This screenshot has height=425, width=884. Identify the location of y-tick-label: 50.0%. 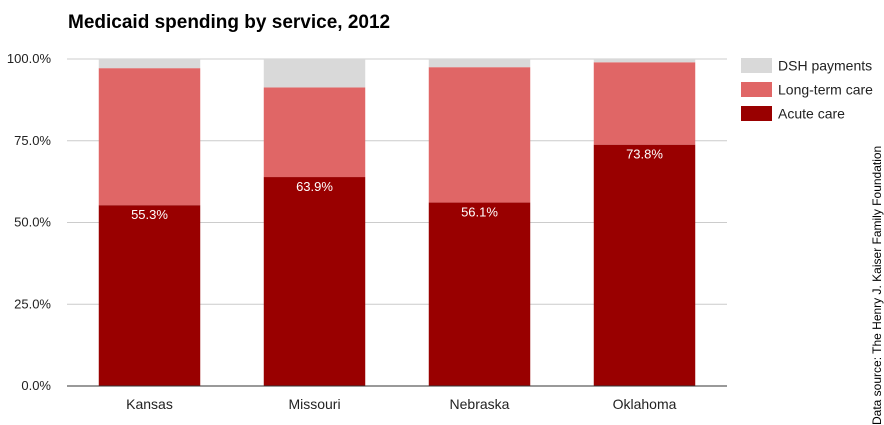
(32, 222).